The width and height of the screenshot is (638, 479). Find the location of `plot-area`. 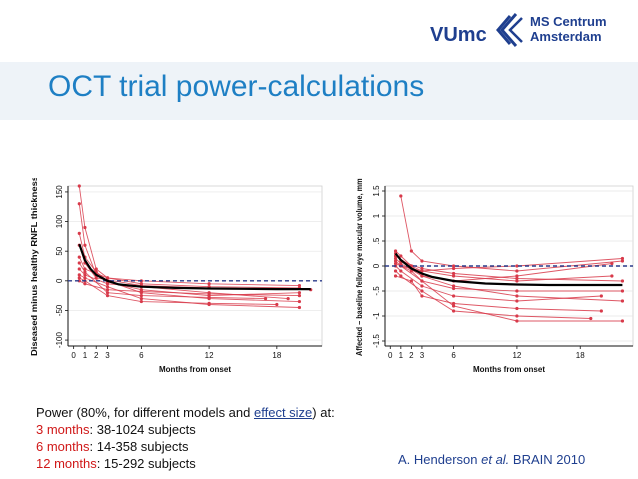

plot-area is located at coordinates (195, 266).